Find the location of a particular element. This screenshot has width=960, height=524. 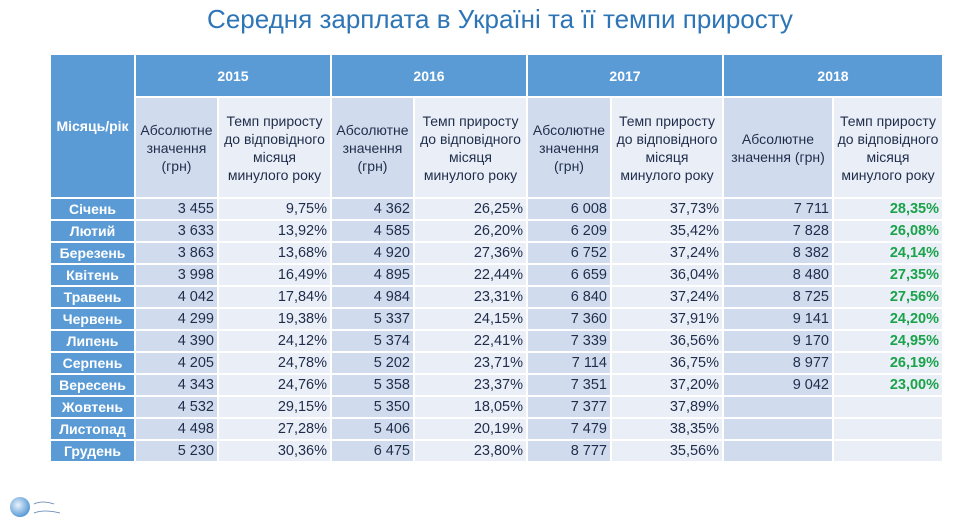

absolute-value-cell: 4 895 is located at coordinates (372, 275).